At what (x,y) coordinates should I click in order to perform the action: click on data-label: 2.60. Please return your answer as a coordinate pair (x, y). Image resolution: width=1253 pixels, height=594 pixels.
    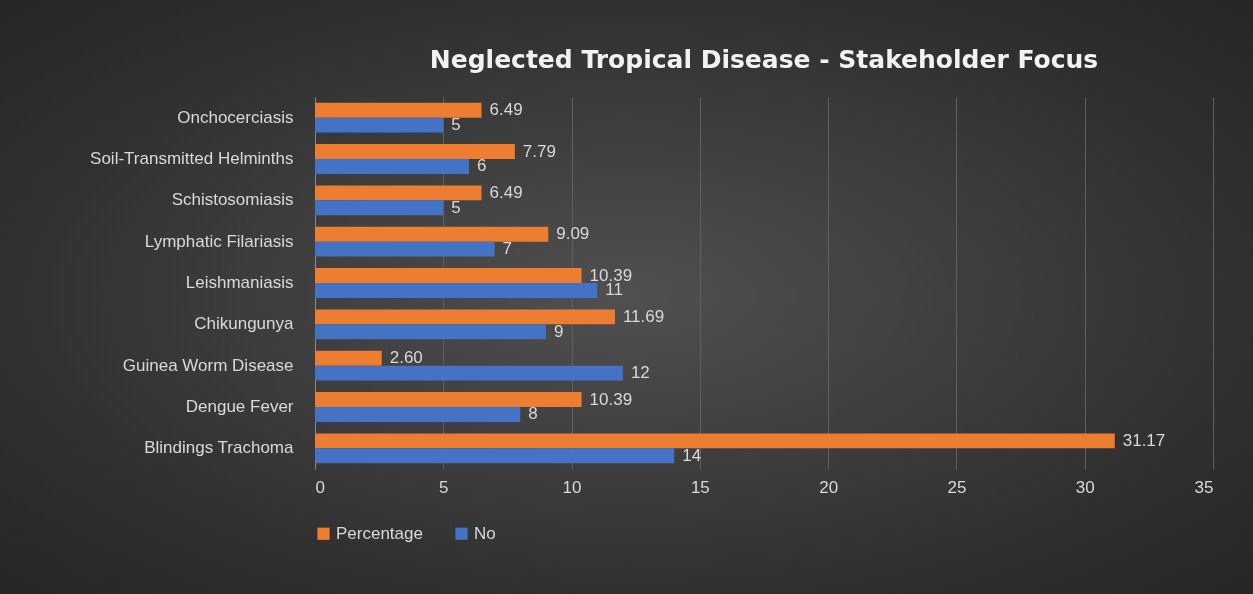
    Looking at the image, I should click on (406, 358).